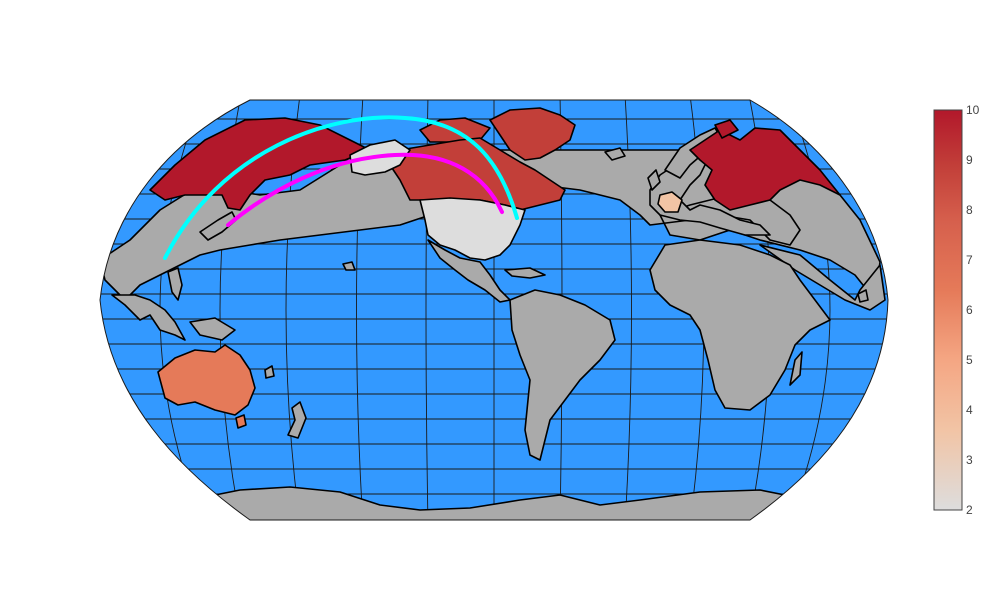  What do you see at coordinates (297, 420) in the screenshot?
I see `new-zealand` at bounding box center [297, 420].